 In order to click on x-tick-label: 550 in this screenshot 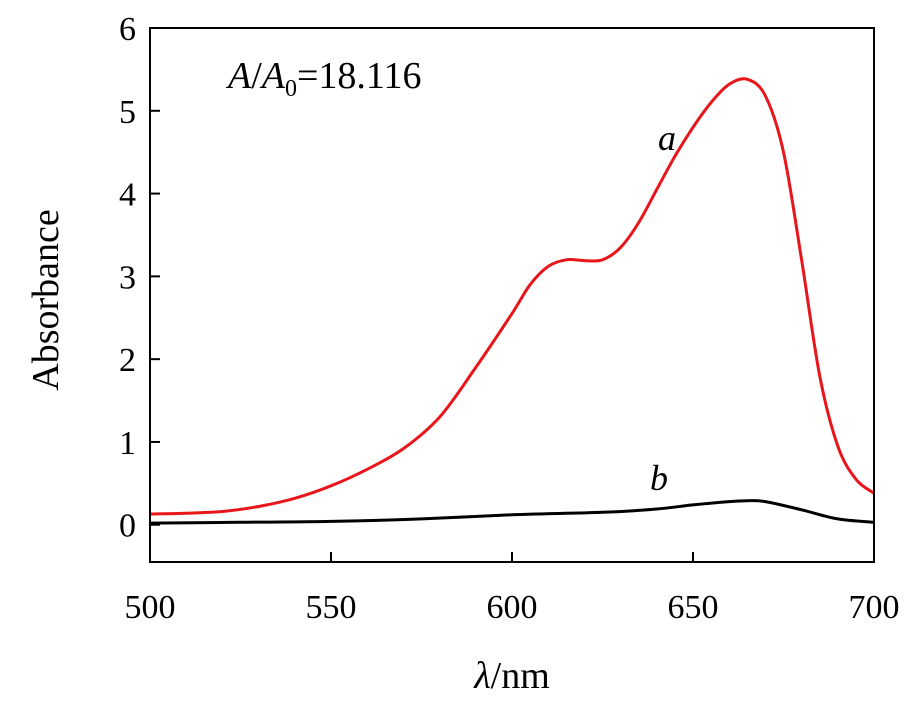, I will do `click(331, 607)`.